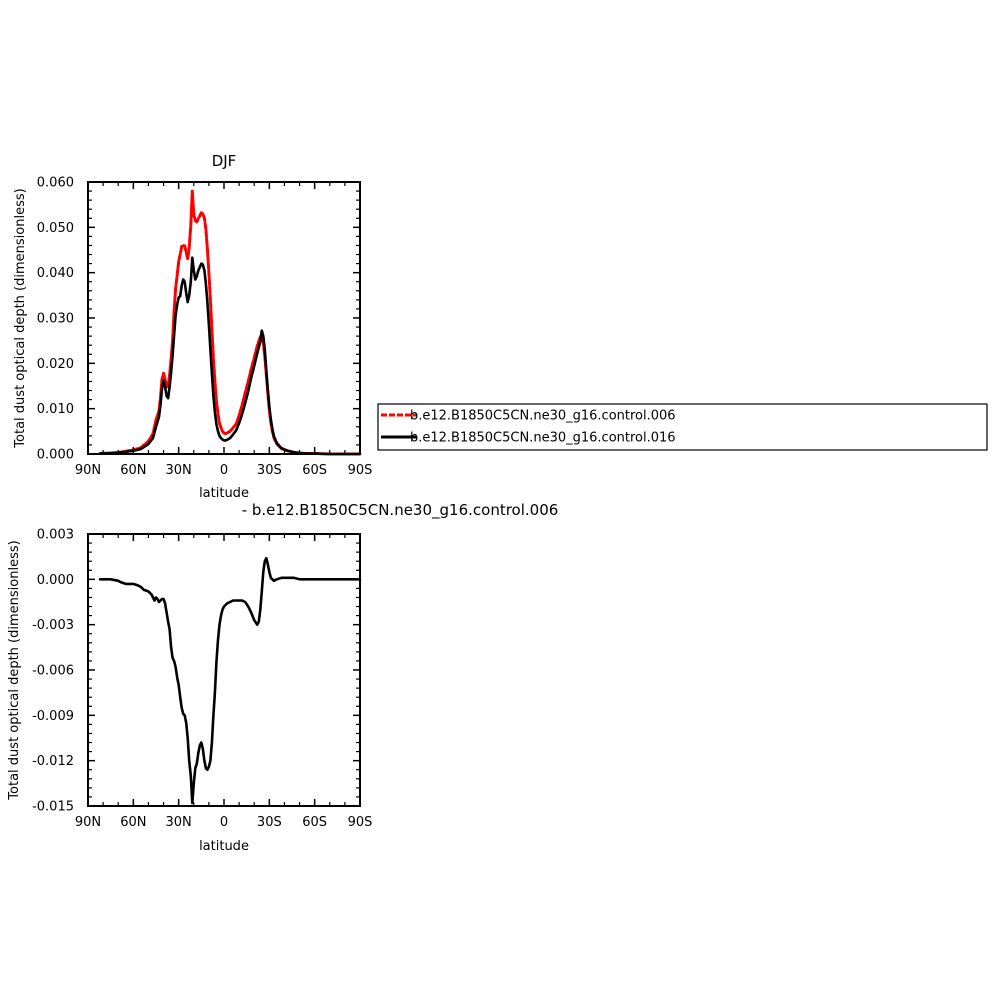 The height and width of the screenshot is (1003, 1003). I want to click on y-tick-label: -0.012, so click(53, 761).